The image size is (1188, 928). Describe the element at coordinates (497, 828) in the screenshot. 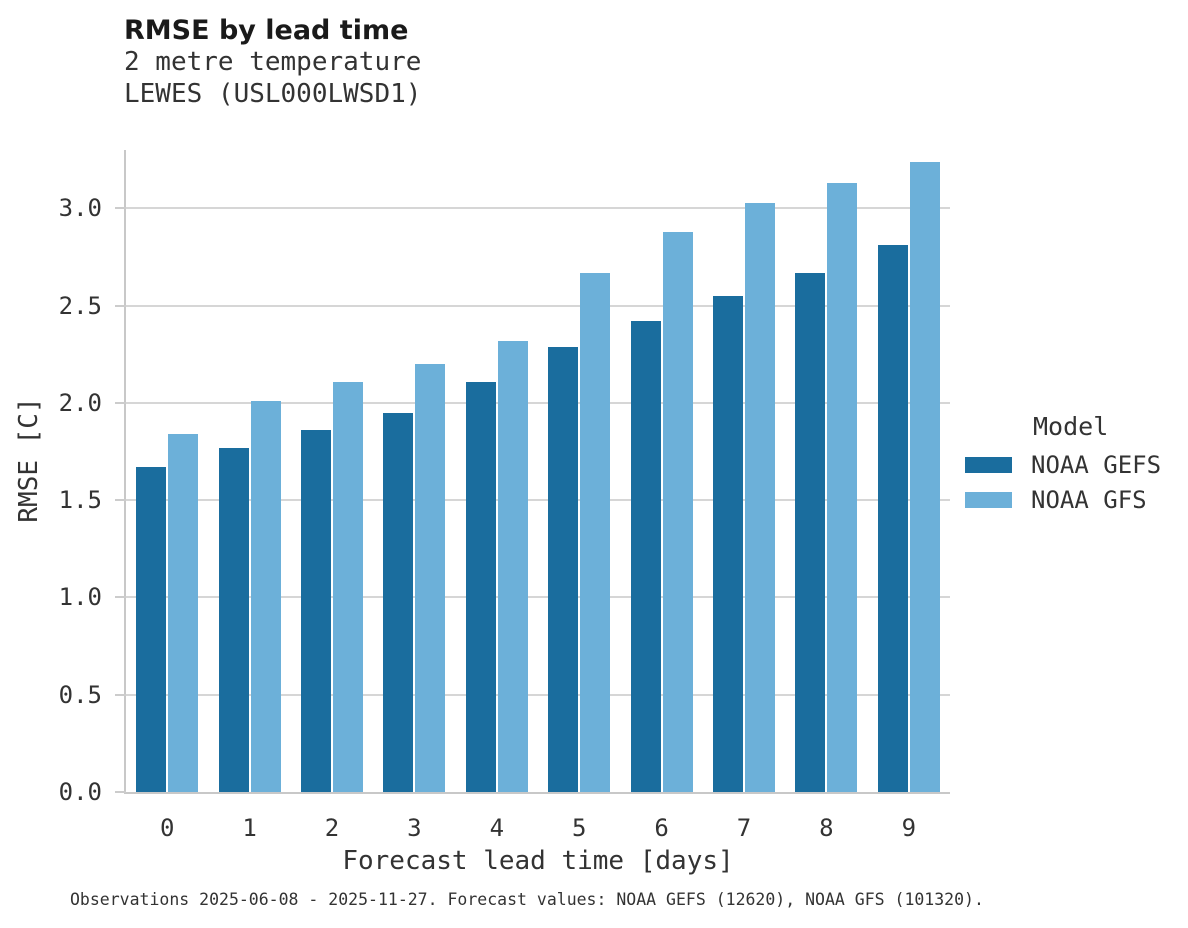

I see `x-tick-label: 4` at that location.